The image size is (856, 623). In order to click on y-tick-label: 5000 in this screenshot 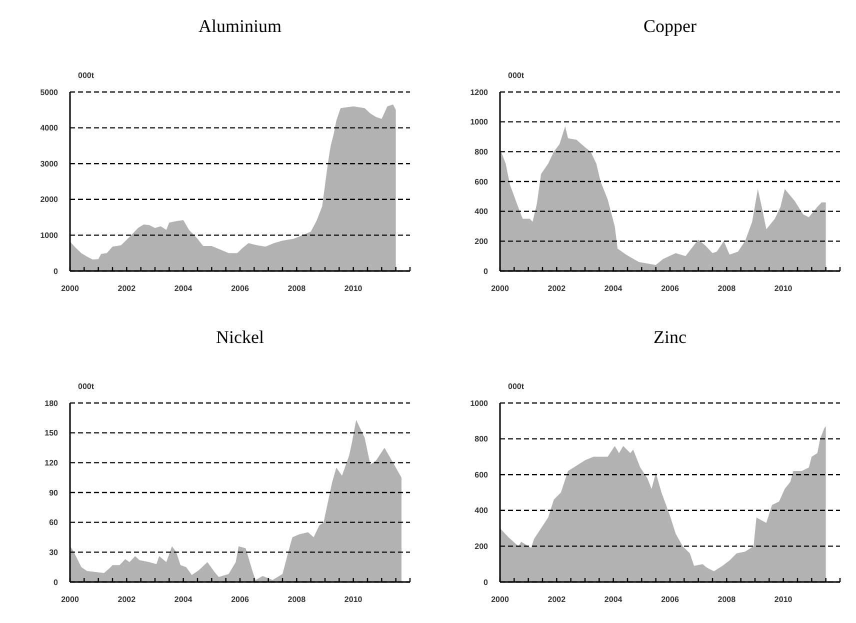, I will do `click(49, 92)`.